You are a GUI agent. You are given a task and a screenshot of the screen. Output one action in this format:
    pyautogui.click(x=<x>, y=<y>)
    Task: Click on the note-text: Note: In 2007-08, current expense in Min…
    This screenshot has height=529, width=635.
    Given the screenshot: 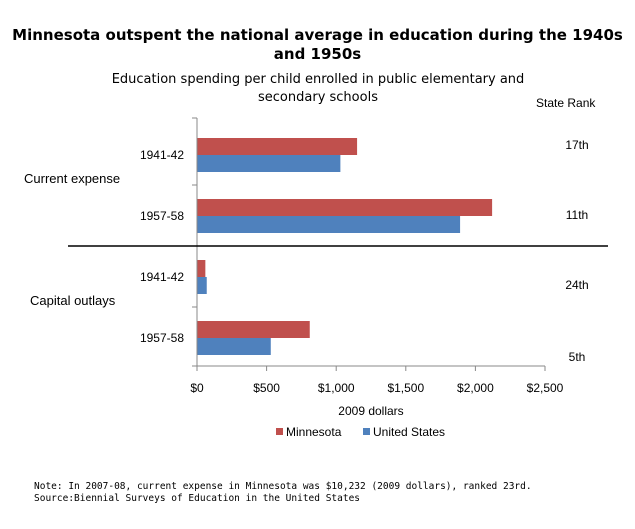 What is the action you would take?
    pyautogui.click(x=283, y=486)
    